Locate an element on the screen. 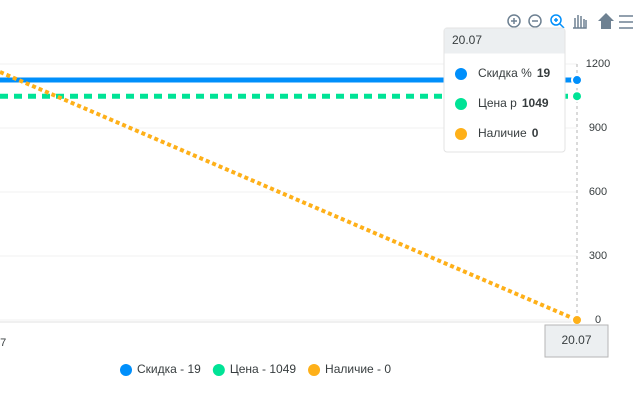  reset-button is located at coordinates (606, 21).